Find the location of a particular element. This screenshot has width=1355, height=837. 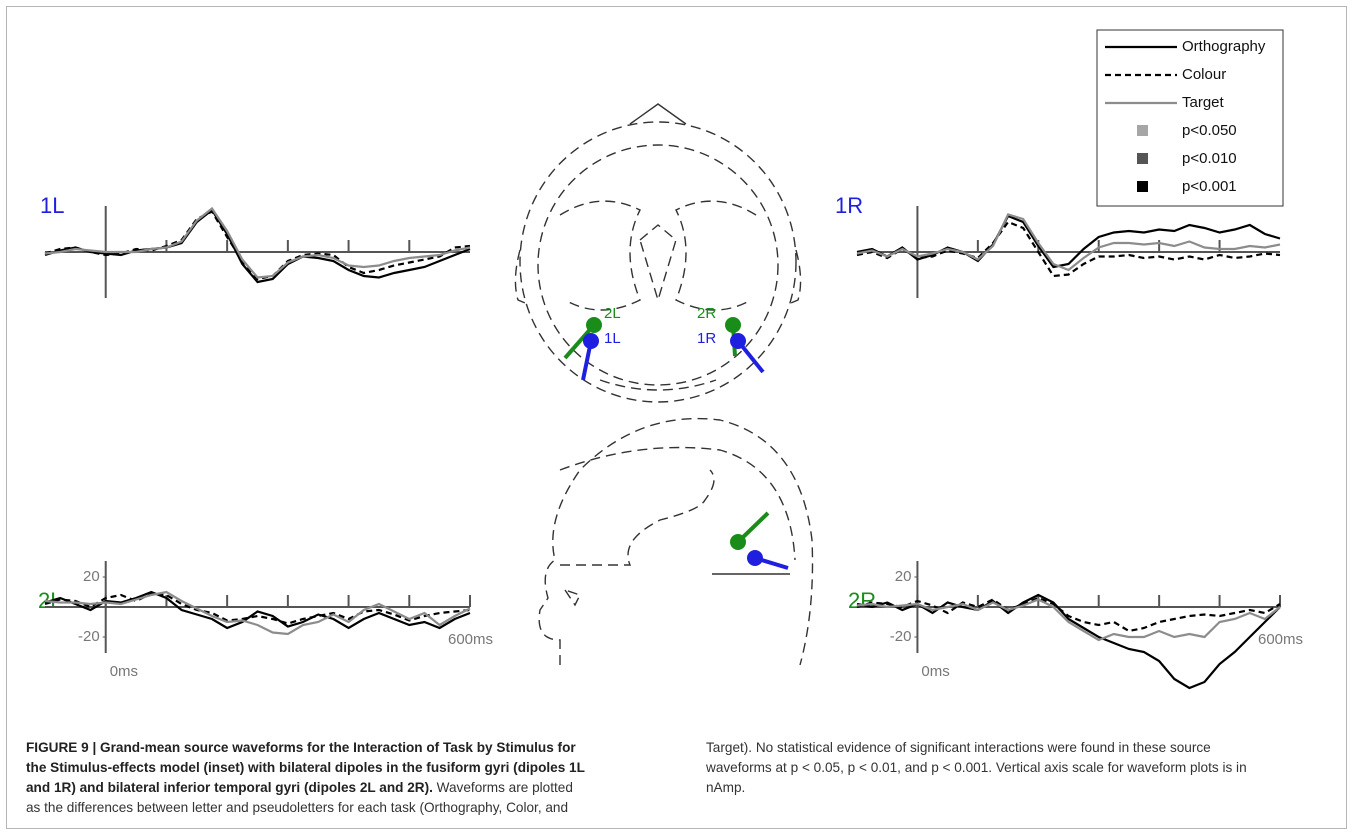

panel-title: 1L is located at coordinates (52, 205).